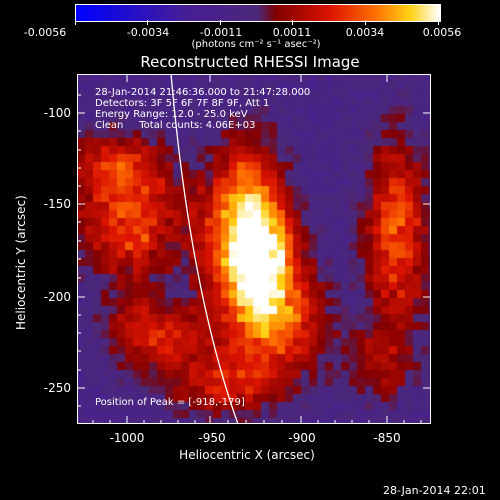 Image resolution: width=500 pixels, height=500 pixels. Describe the element at coordinates (387, 438) in the screenshot. I see `x-tick-label: -850` at that location.